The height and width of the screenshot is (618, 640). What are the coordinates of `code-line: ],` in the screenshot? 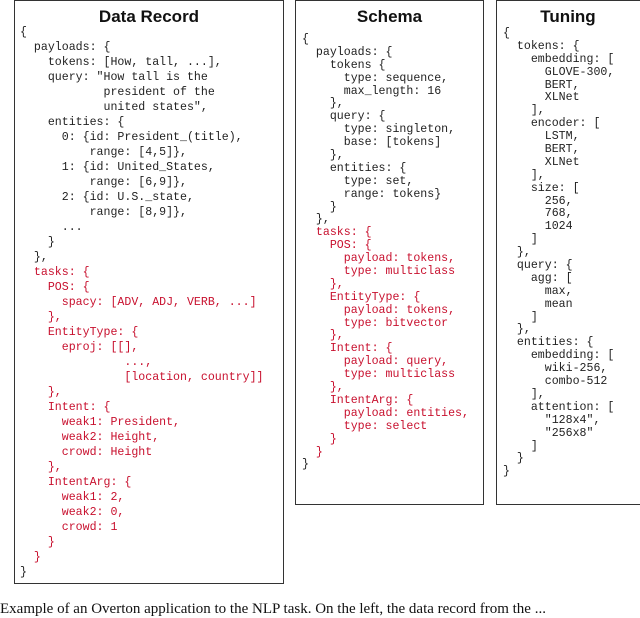 It's located at (524, 111).